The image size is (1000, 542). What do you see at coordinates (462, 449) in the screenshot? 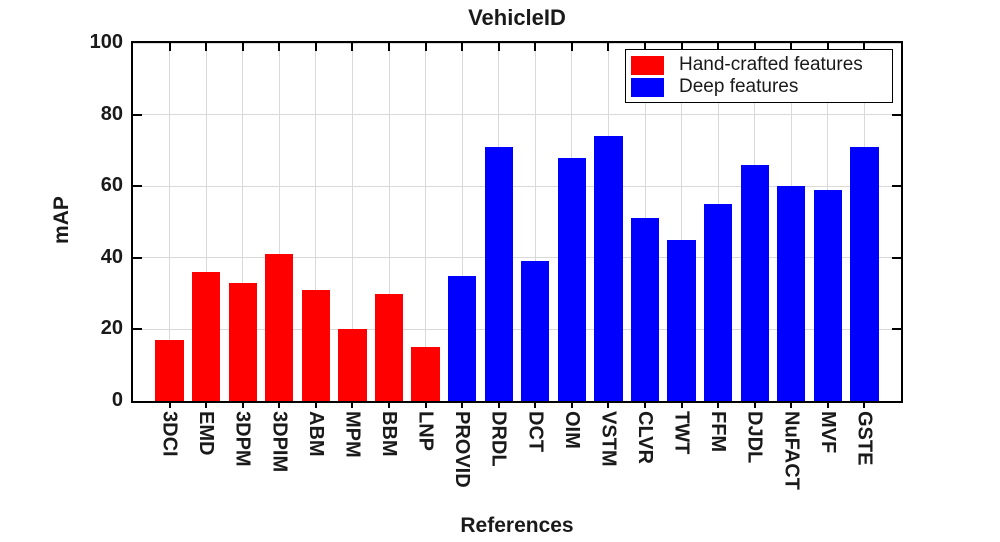
I see `x-tick-label-PROVID: PROVID` at bounding box center [462, 449].